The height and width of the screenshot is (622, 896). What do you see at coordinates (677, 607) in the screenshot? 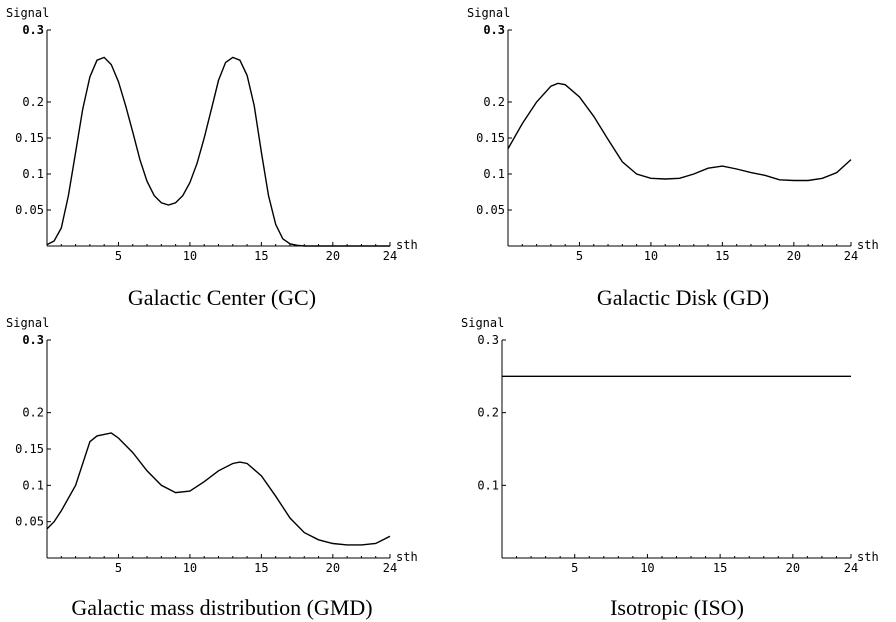
I see `chart-title: Isotropic (ISO)` at bounding box center [677, 607].